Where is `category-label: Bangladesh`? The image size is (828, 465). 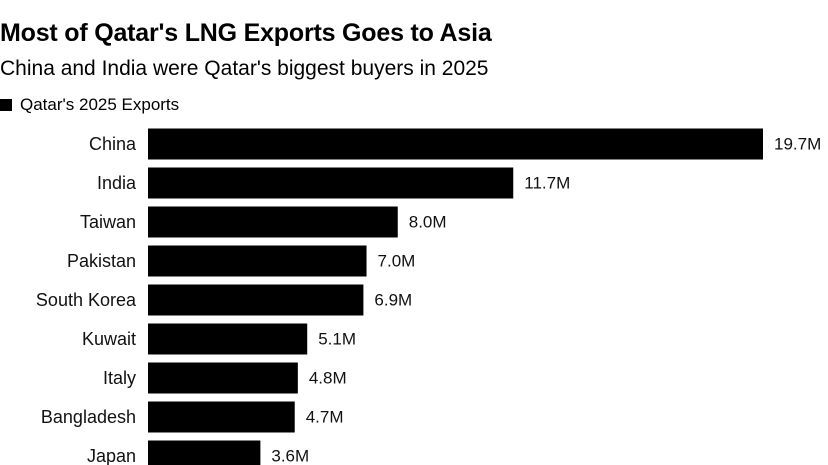 category-label: Bangladesh is located at coordinates (88, 417).